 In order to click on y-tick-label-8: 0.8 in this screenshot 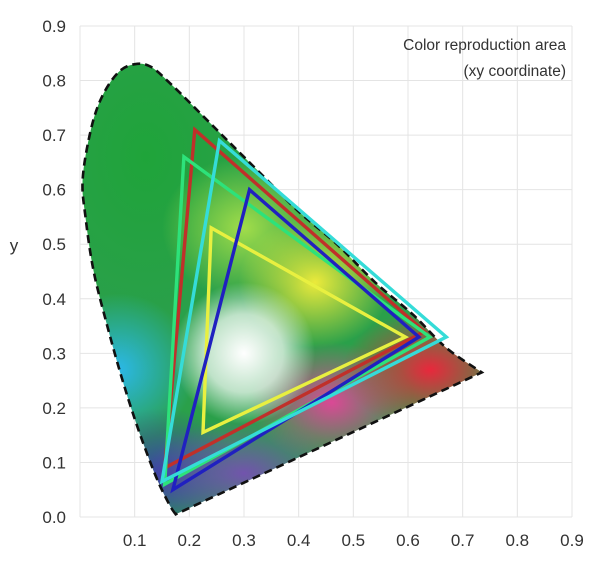, I will do `click(54, 81)`.